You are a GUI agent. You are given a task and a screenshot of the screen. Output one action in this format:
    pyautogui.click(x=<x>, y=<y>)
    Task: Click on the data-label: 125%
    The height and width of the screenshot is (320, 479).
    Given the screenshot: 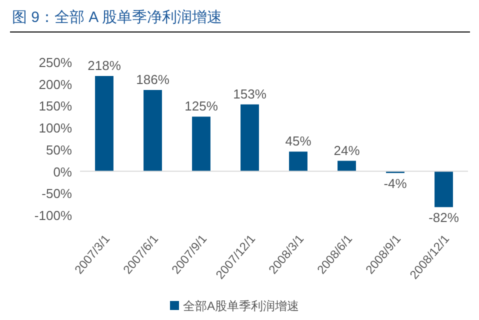 What is the action you would take?
    pyautogui.click(x=201, y=106)
    